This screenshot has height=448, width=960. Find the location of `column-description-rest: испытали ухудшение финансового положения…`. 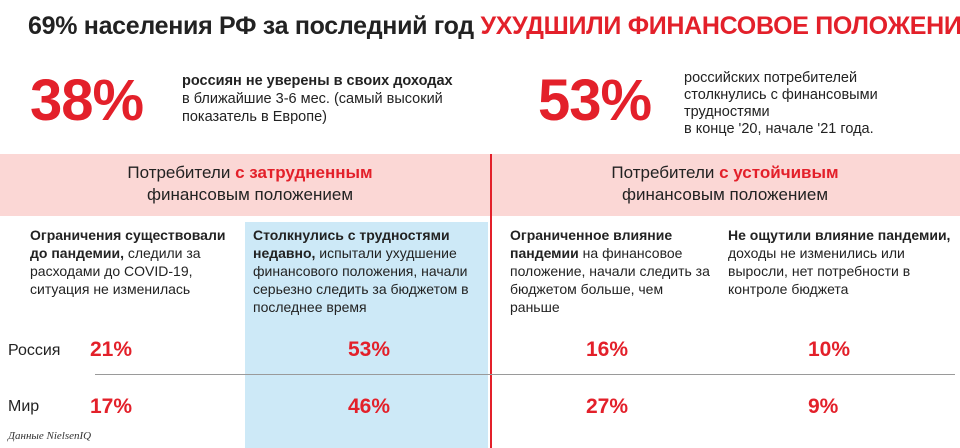

column-description-rest: испытали ухудшение финансового положения… is located at coordinates (361, 280).